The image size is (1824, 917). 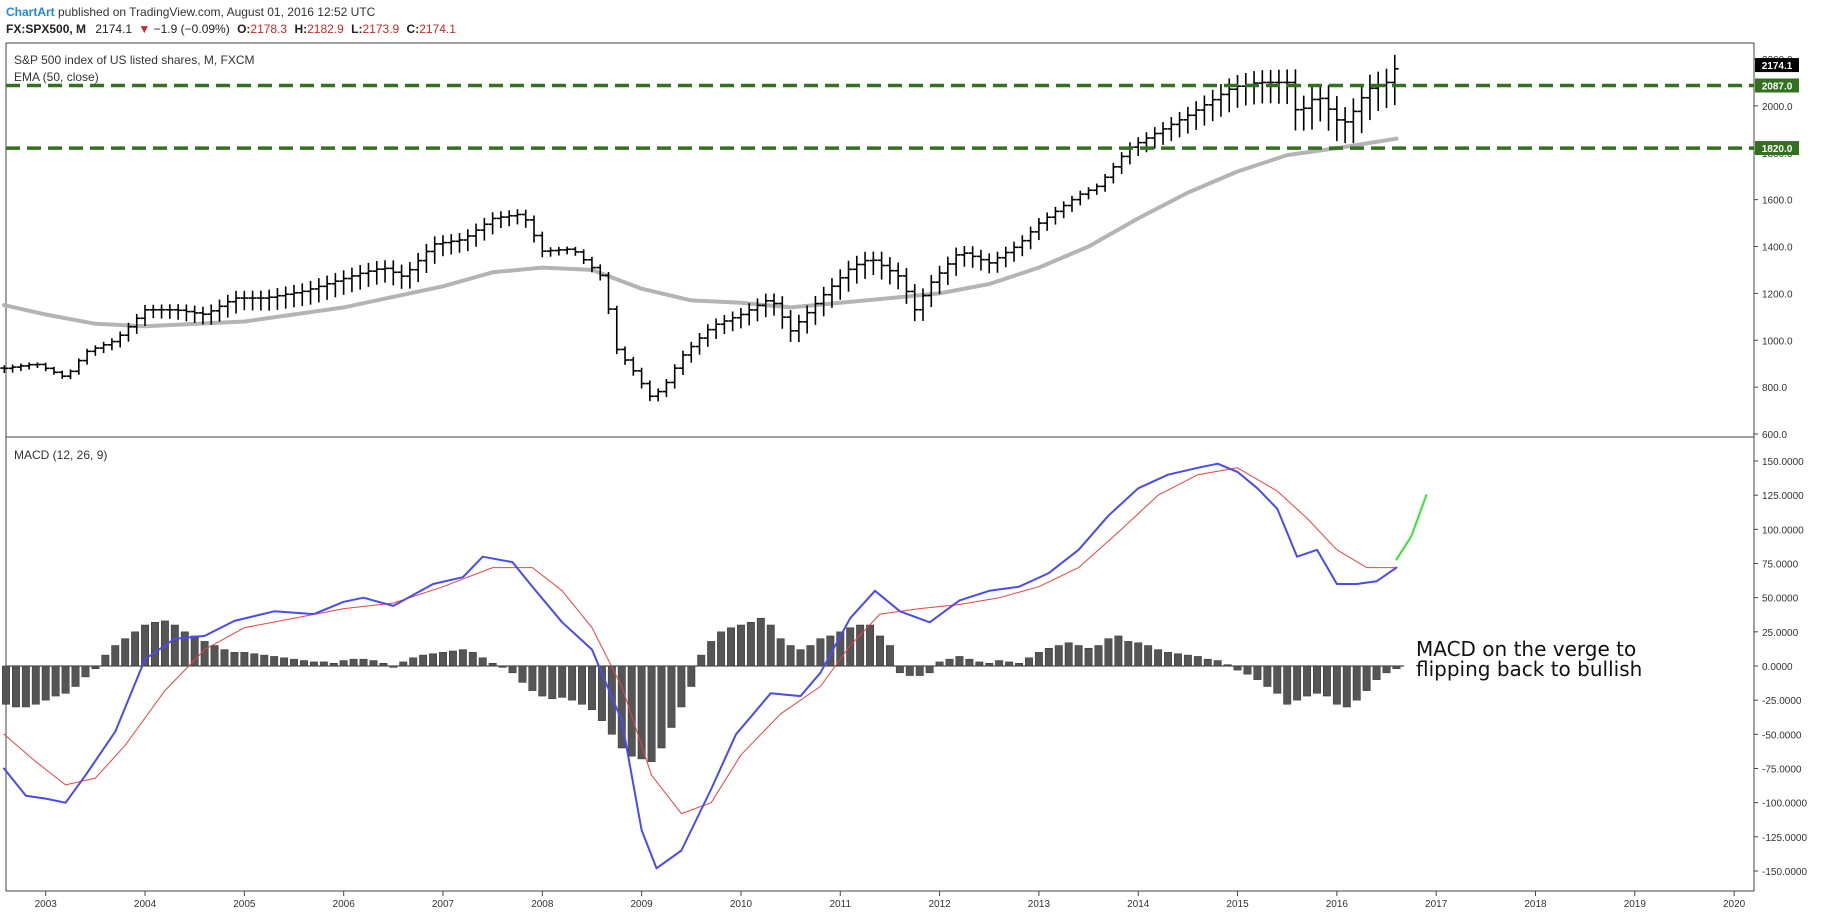 I want to click on symbol-label: FX:SPX500, M, so click(x=46, y=29).